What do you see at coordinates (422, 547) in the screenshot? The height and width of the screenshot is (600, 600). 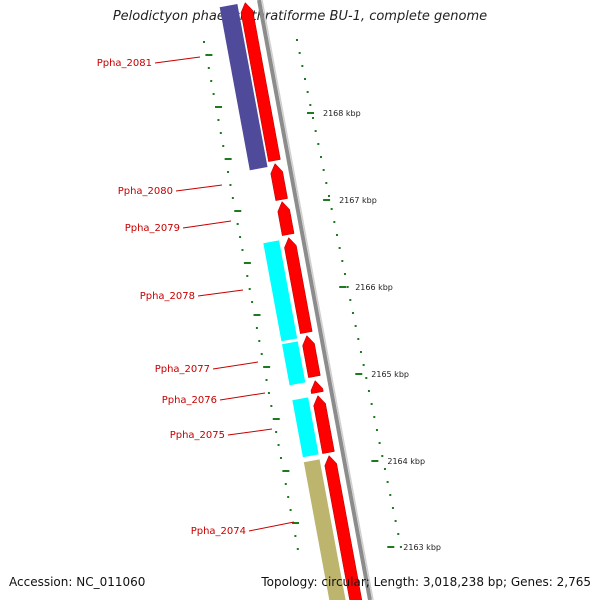 I see `tick-label: 2163 kbp` at bounding box center [422, 547].